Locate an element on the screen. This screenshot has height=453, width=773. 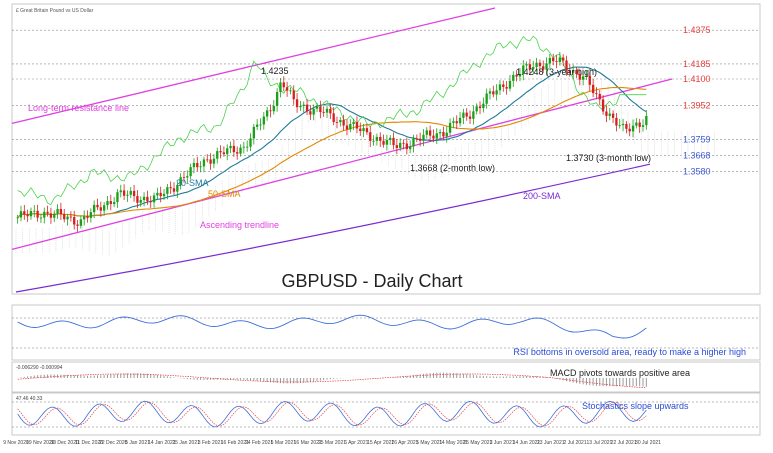
annotation-label: 1.4235 is located at coordinates (275, 71).